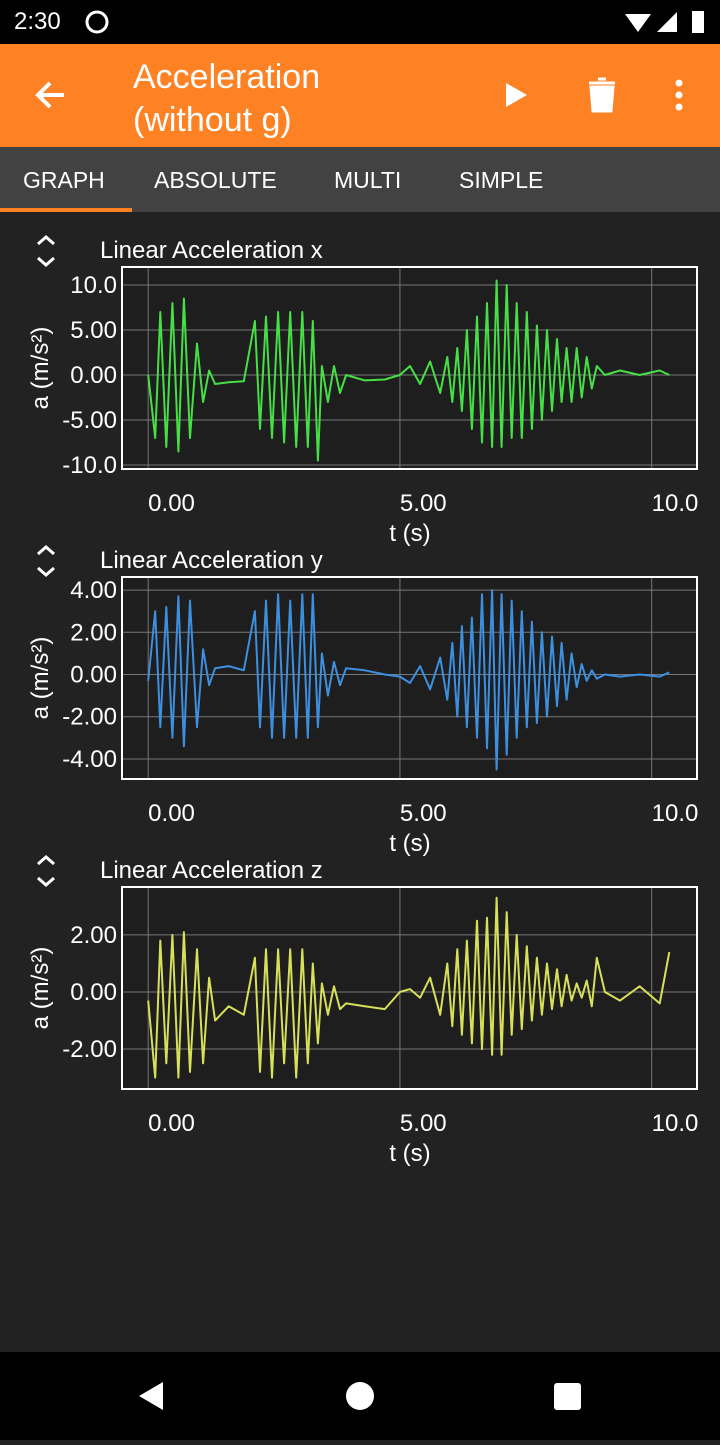 This screenshot has width=720, height=1445. What do you see at coordinates (602, 95) in the screenshot?
I see `delete-button` at bounding box center [602, 95].